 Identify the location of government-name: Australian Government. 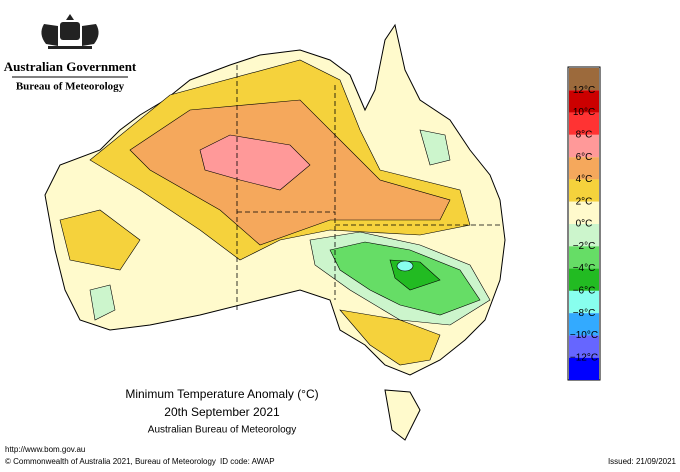
(70, 66).